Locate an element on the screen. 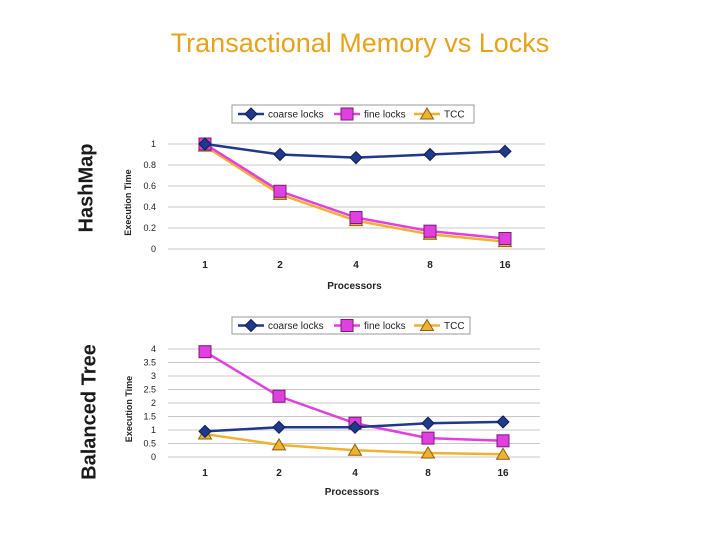 This screenshot has height=540, width=720. y-tick-label: 4 is located at coordinates (153, 349).